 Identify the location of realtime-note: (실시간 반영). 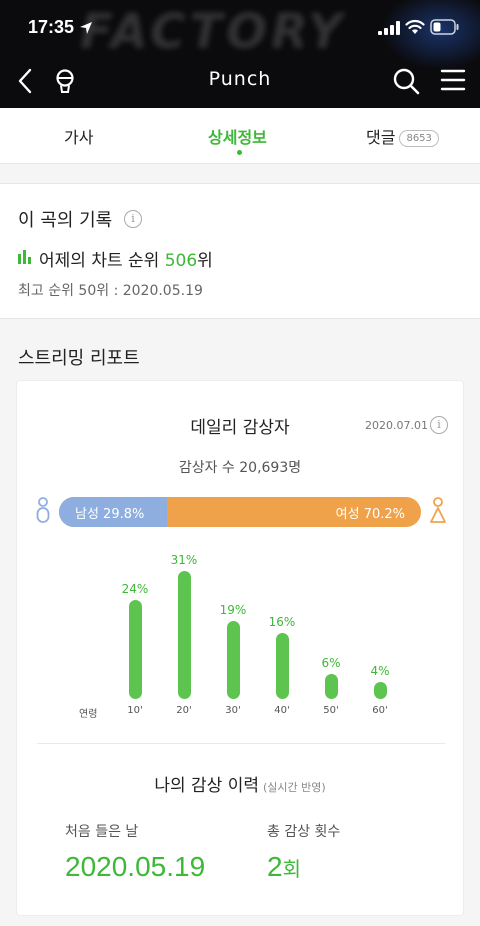
(294, 787).